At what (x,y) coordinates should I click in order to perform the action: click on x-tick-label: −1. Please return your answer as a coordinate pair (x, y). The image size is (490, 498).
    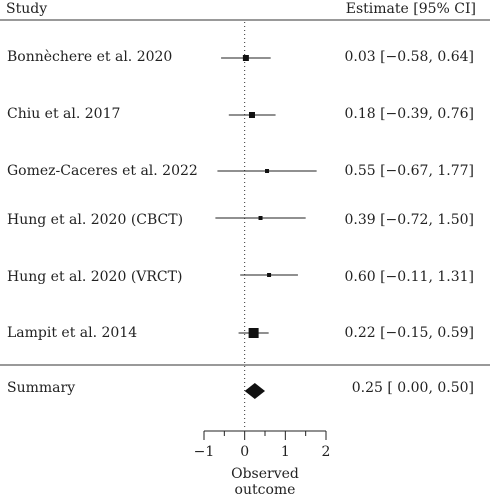
    Looking at the image, I should click on (204, 452).